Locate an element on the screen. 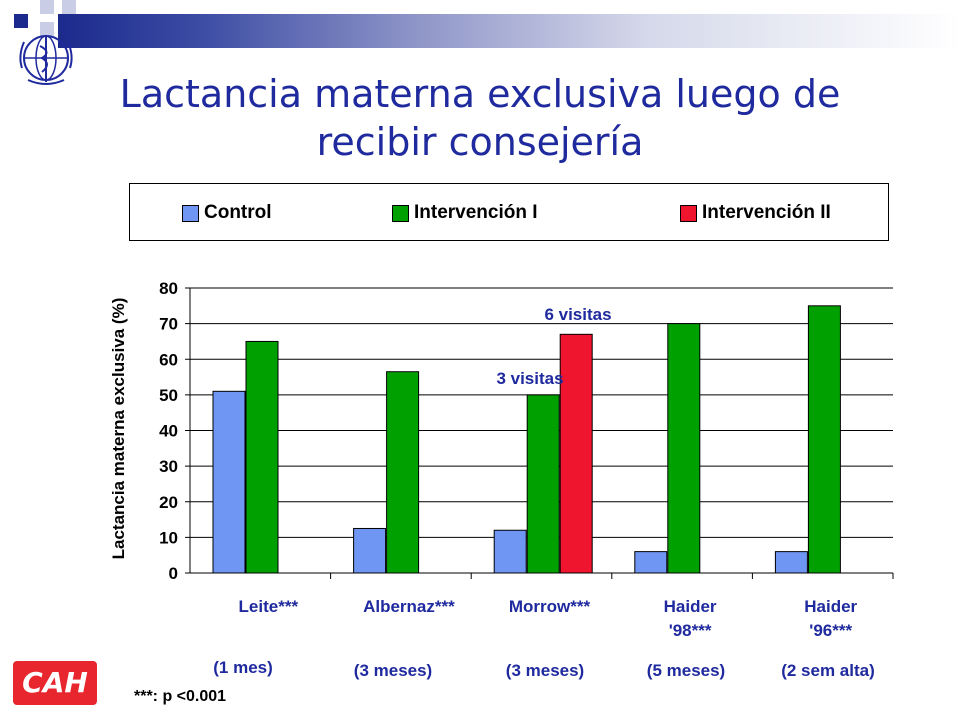 The height and width of the screenshot is (720, 960). y-tick-label: 20 is located at coordinates (168, 502).